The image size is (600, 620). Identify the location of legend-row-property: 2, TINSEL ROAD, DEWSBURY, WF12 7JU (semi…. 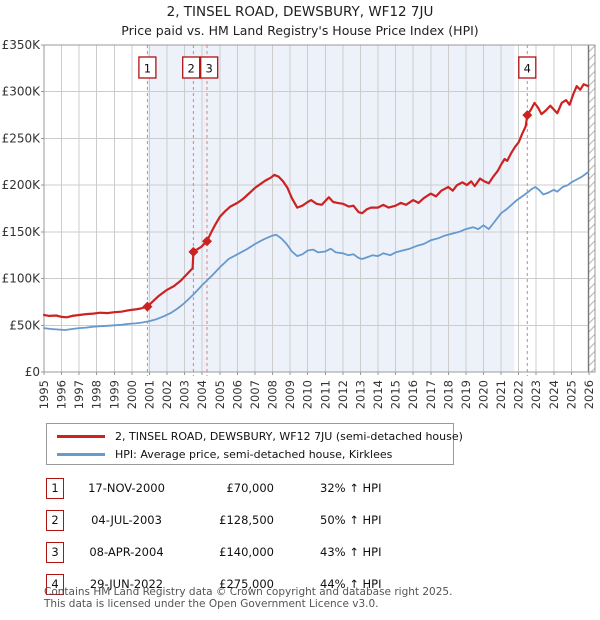
(258, 436).